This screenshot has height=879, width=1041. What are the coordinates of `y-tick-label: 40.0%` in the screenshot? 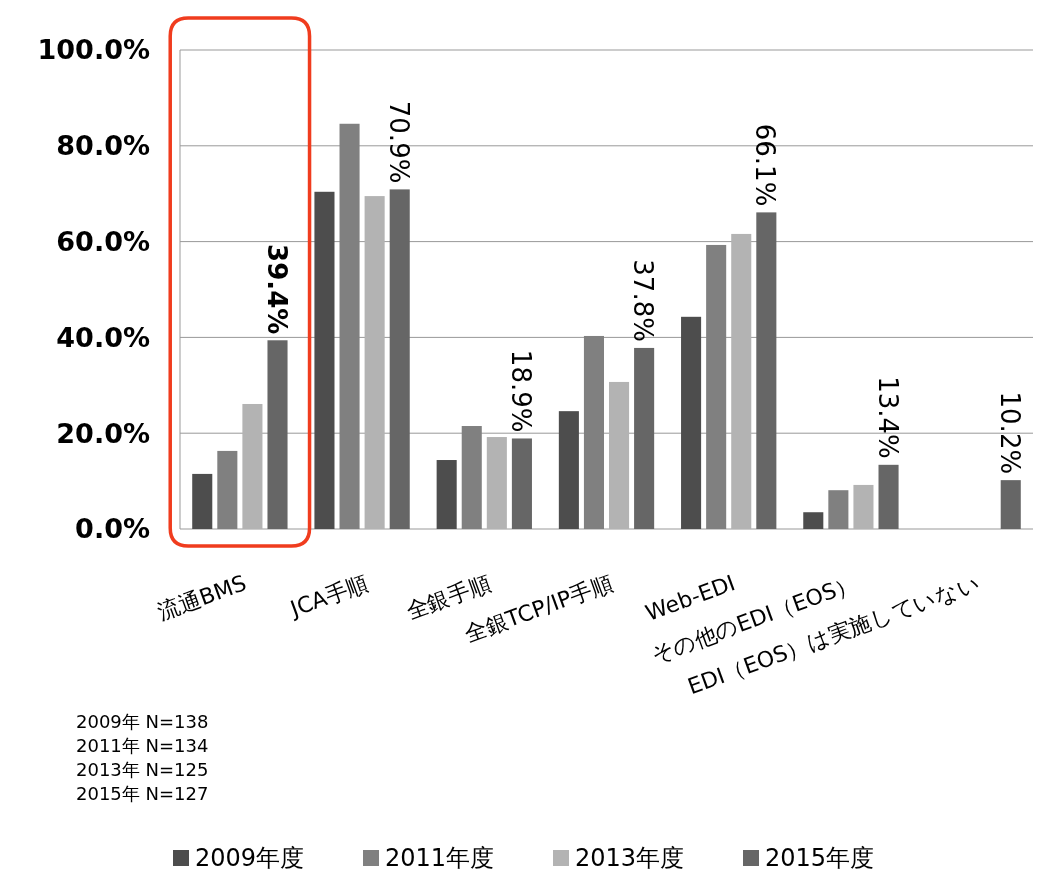 It's located at (103, 337).